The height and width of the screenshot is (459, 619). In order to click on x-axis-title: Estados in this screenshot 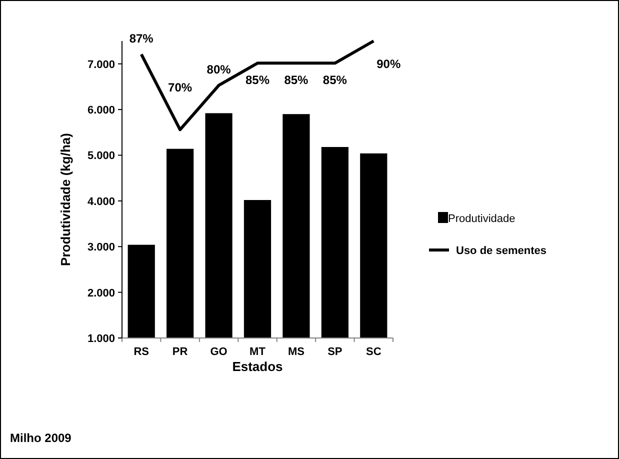, I will do `click(257, 366)`.